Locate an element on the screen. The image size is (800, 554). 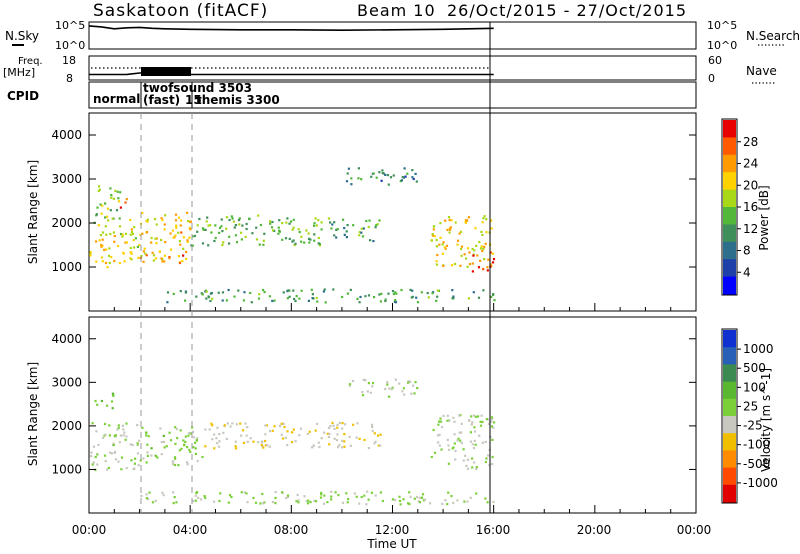
cpid-mode-themis: themis 3300 is located at coordinates (238, 100).